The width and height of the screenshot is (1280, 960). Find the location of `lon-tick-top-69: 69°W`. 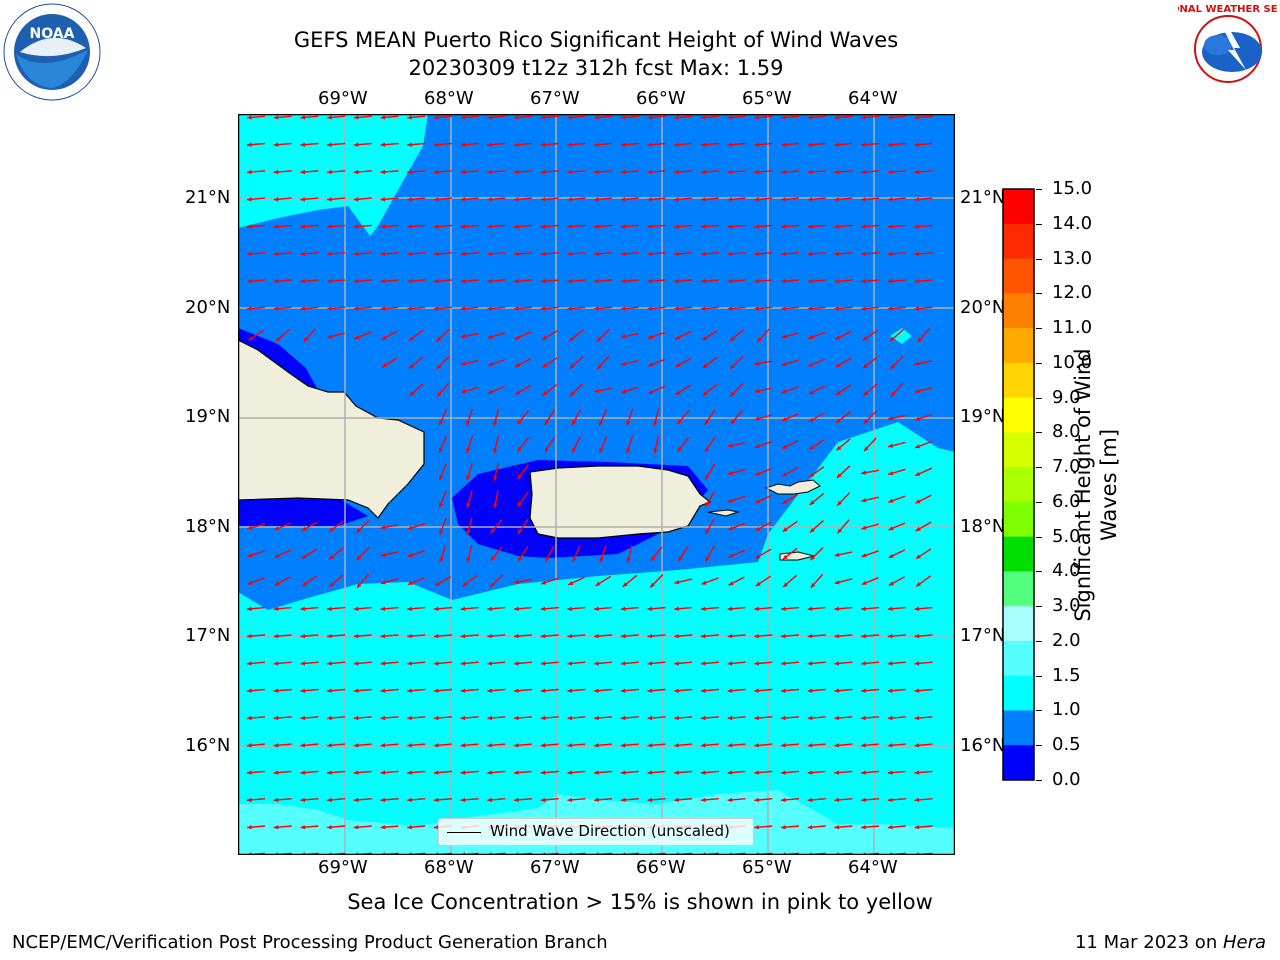

lon-tick-top-69: 69°W is located at coordinates (343, 98).